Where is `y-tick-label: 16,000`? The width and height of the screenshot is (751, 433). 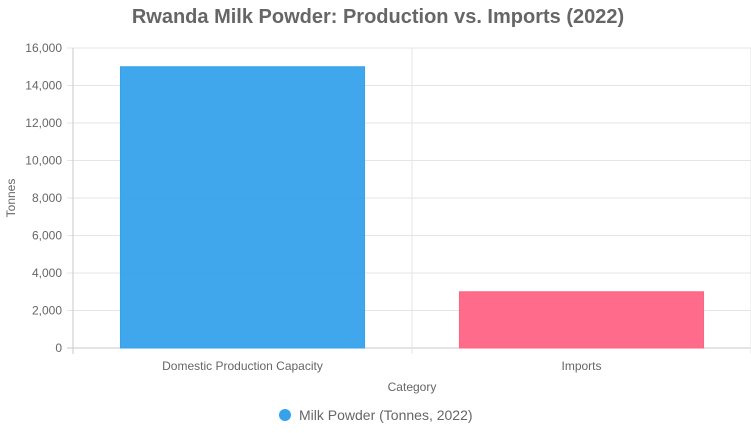
y-tick-label: 16,000 is located at coordinates (43, 48).